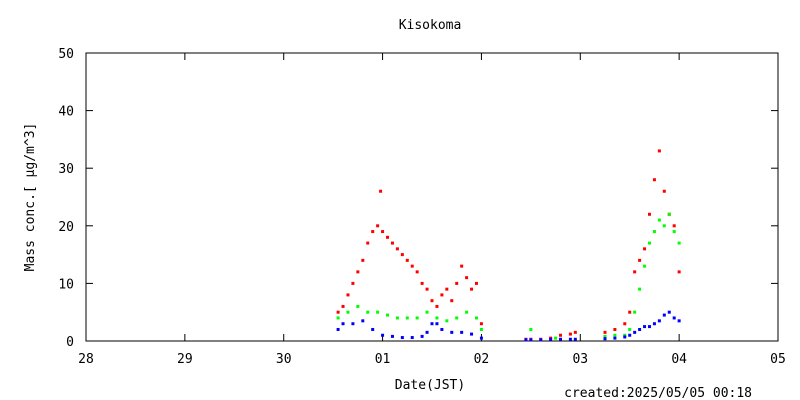  What do you see at coordinates (66, 54) in the screenshot?
I see `y-tick-label: 50` at bounding box center [66, 54].